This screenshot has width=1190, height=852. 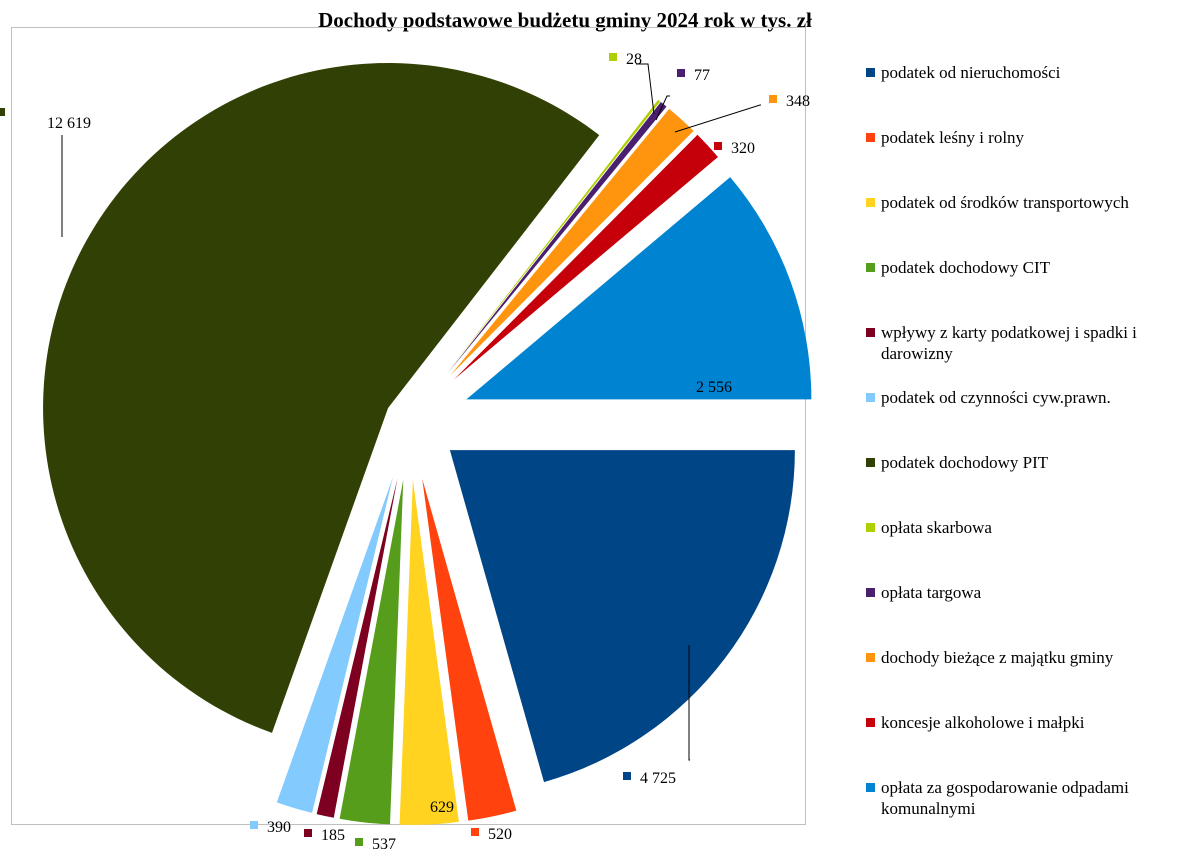 I want to click on legend-item-dochody-biezace-z-majatku-gminy: dochody bieżące z majątku gminy, so click(x=1026, y=657).